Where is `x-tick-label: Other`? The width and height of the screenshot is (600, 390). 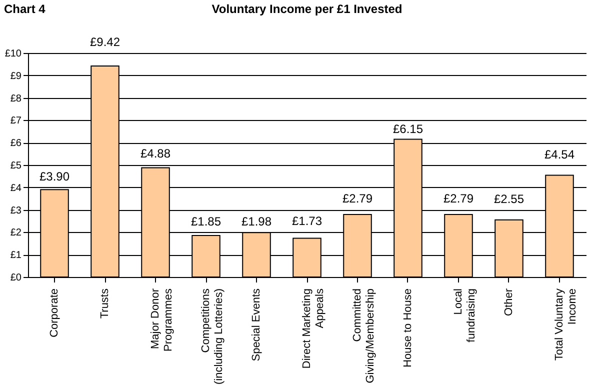
x-tick-label: Other is located at coordinates (508, 302).